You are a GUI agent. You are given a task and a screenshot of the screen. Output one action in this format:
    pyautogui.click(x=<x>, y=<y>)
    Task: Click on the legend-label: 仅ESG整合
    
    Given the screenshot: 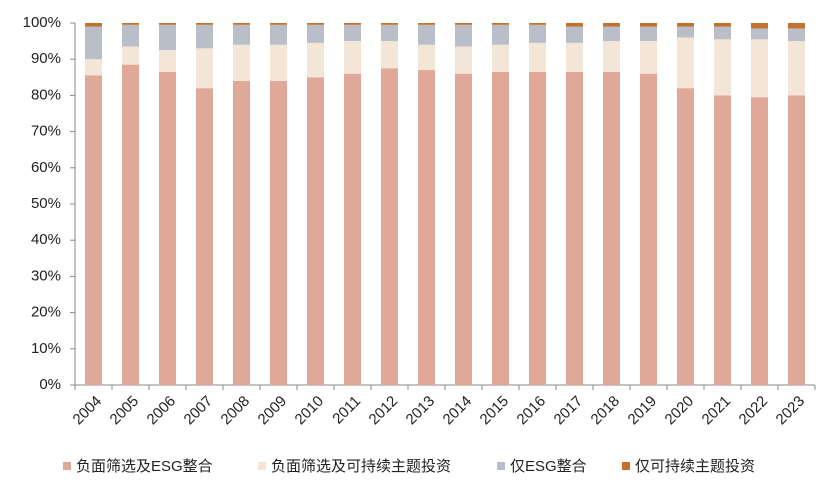 What is the action you would take?
    pyautogui.click(x=548, y=466)
    